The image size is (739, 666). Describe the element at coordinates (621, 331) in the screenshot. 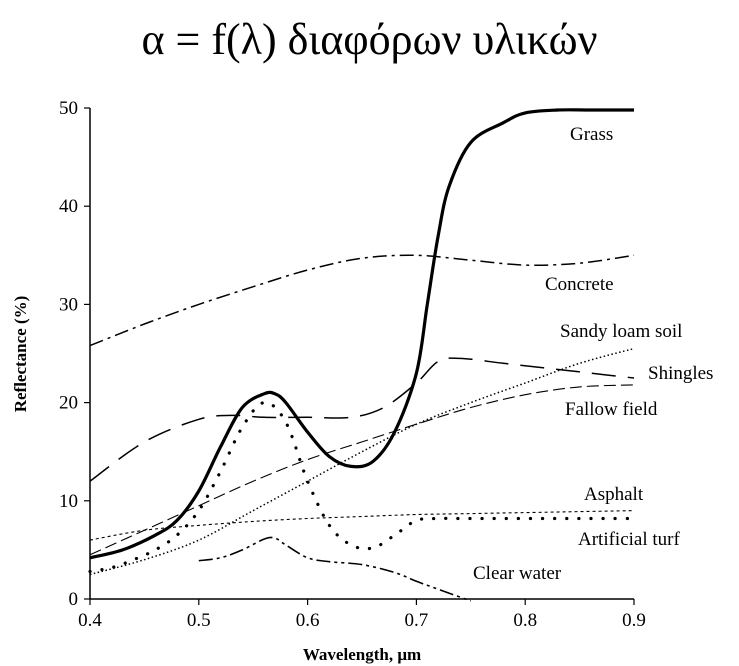

I see `series-label-sandy-loam-soil: Sandy loam soil` at that location.